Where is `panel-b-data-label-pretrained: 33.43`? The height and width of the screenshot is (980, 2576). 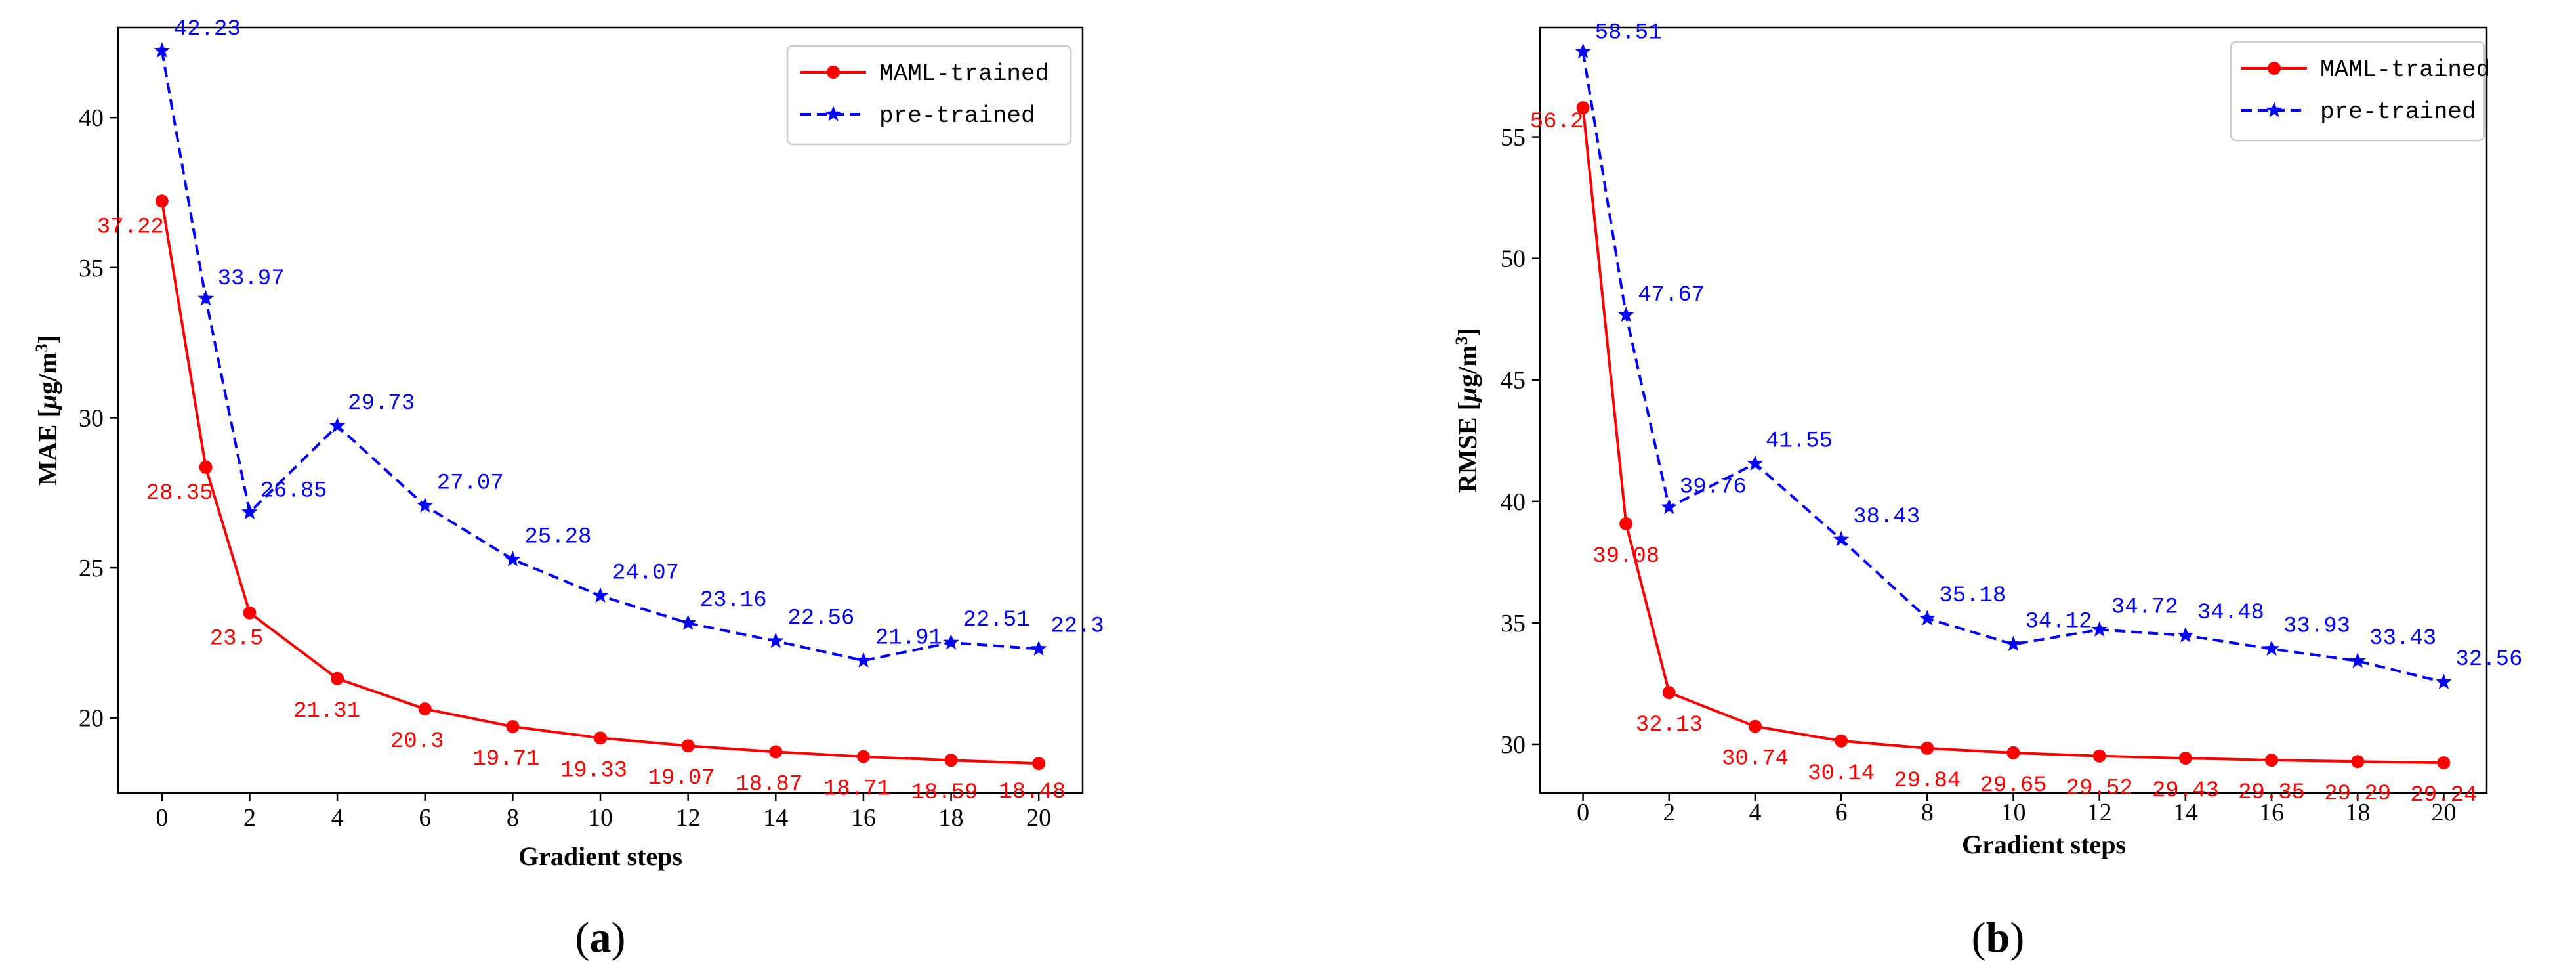
panel-b-data-label-pretrained: 33.43 is located at coordinates (2402, 638).